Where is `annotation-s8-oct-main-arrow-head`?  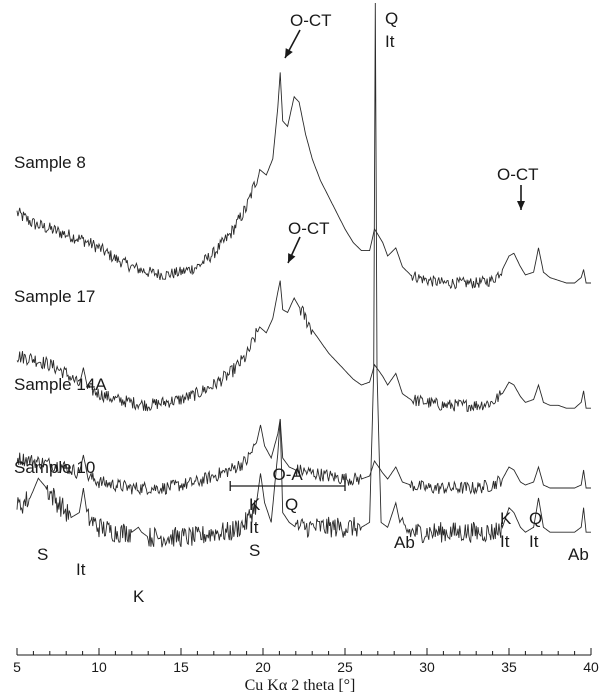
annotation-s8-oct-main-arrow-head is located at coordinates (289, 53).